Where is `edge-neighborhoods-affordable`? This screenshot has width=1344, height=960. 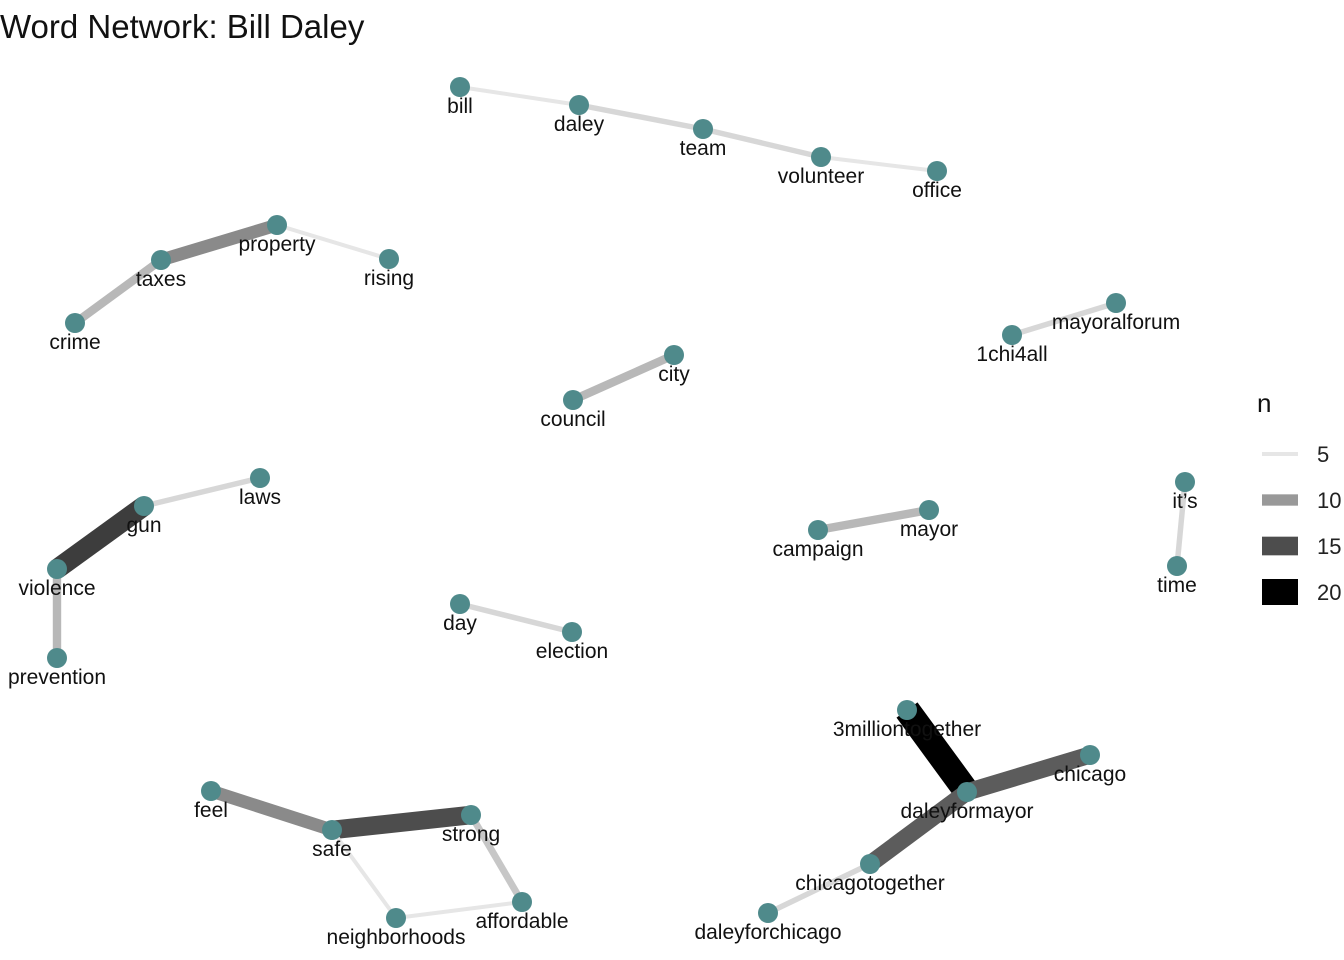 edge-neighborhoods-affordable is located at coordinates (459, 910).